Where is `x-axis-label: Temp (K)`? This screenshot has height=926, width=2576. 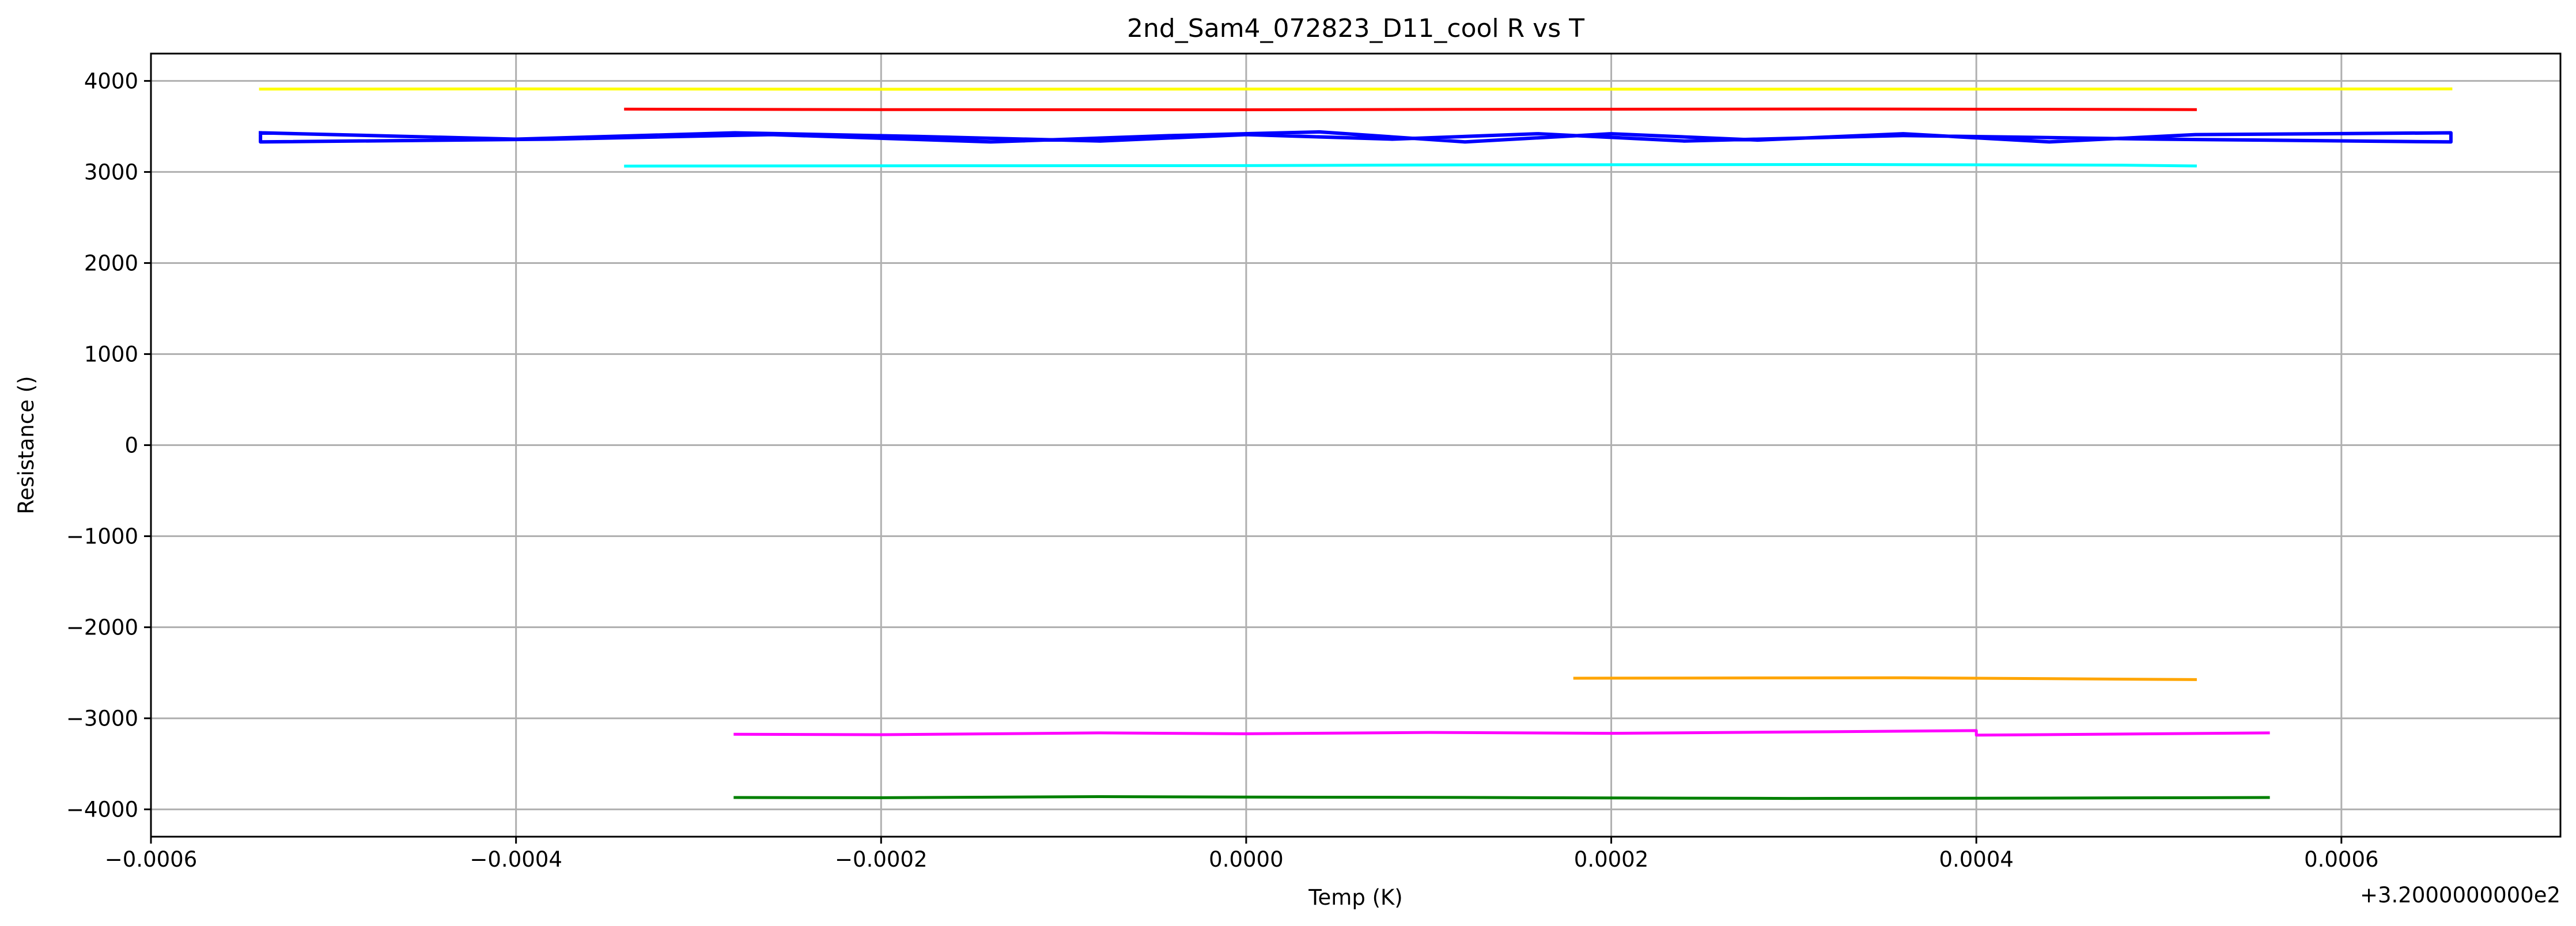 x-axis-label: Temp (K) is located at coordinates (1355, 897).